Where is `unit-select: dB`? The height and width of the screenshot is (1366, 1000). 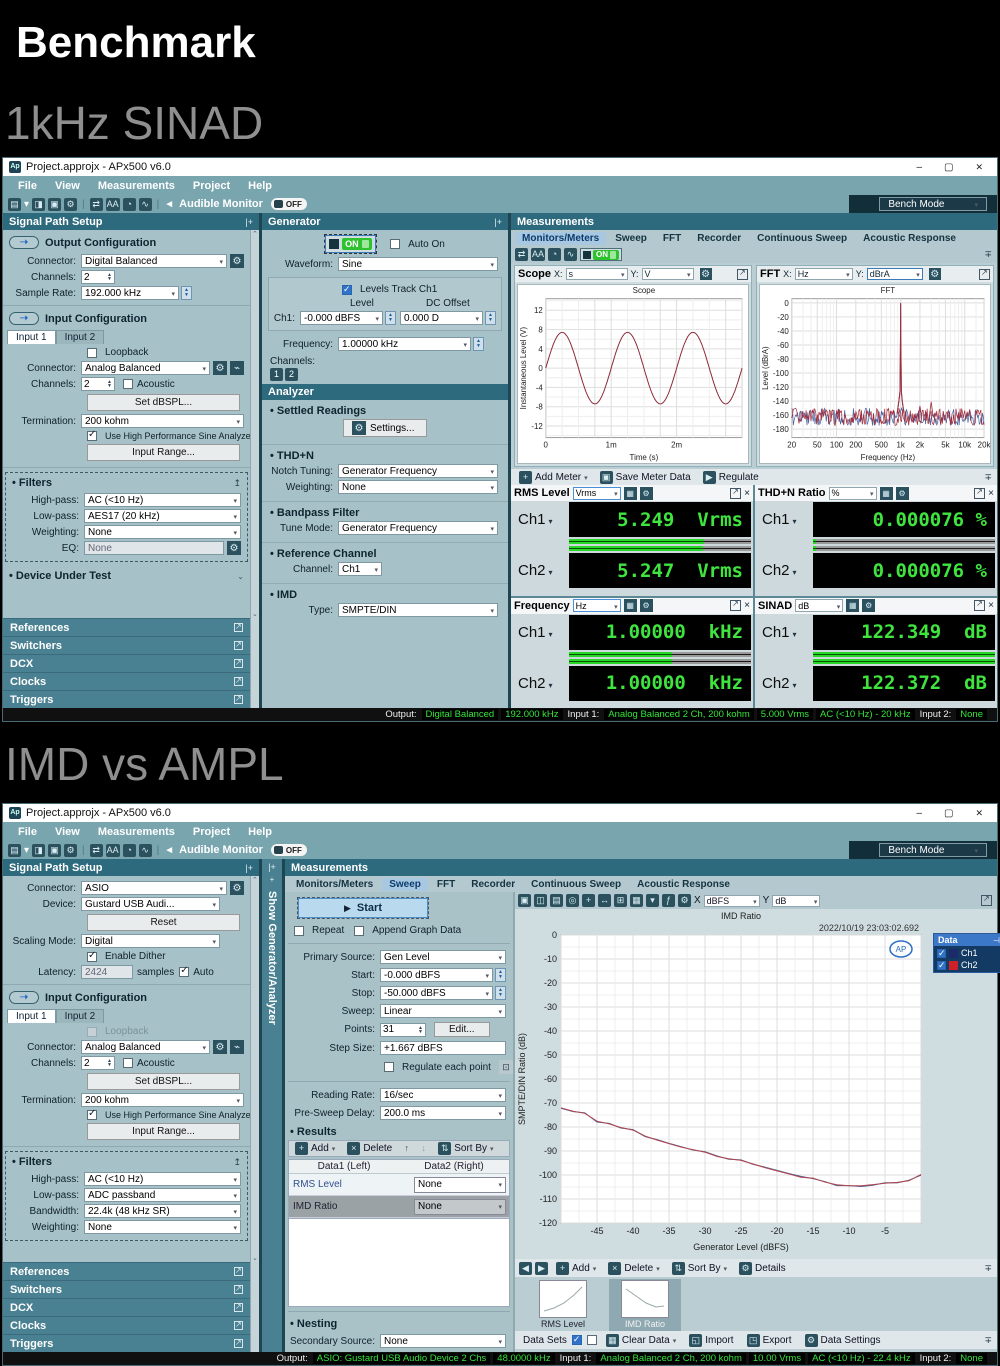
unit-select: dB is located at coordinates (819, 605).